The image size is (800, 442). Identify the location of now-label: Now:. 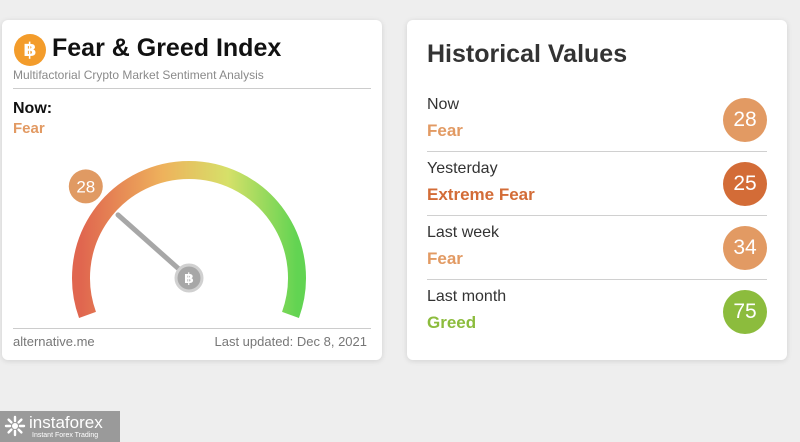
(33, 108).